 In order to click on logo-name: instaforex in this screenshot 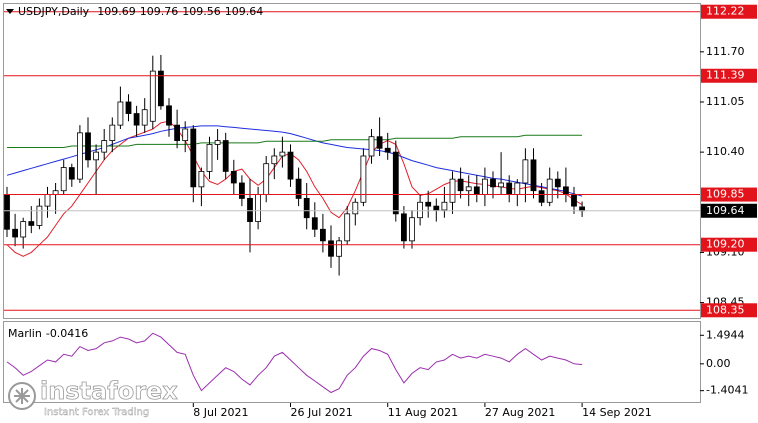, I will do `click(109, 391)`.